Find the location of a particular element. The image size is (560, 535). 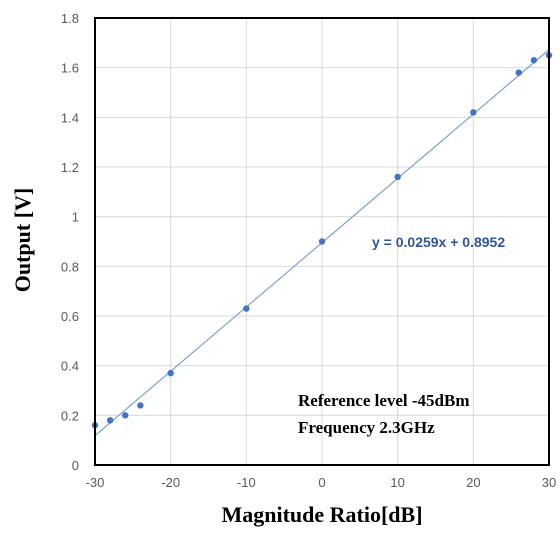

annotation-reference-level: Reference level -45dBm is located at coordinates (384, 400).